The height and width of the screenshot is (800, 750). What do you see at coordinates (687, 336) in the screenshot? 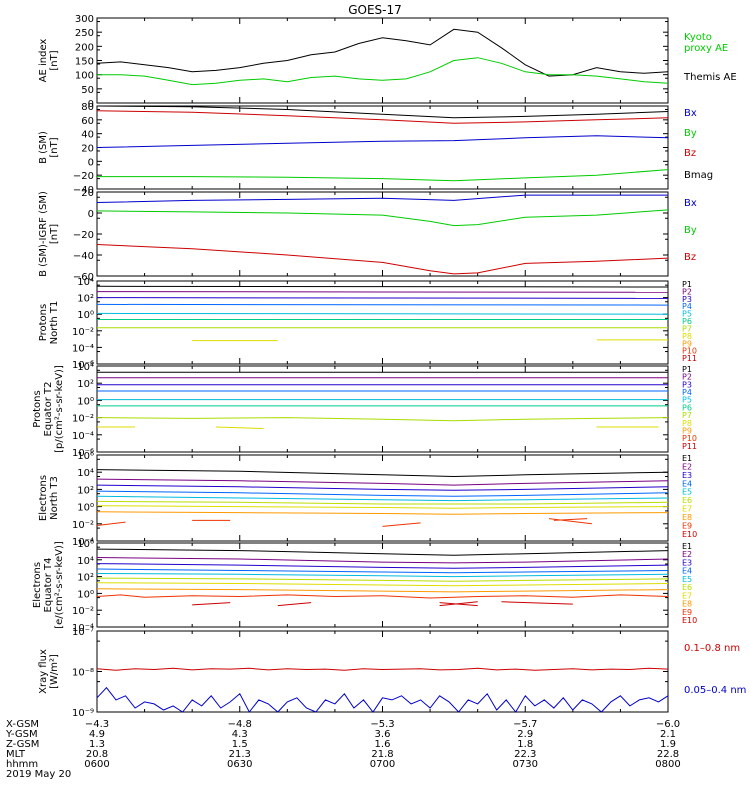
I see `legend-entry: P8` at bounding box center [687, 336].